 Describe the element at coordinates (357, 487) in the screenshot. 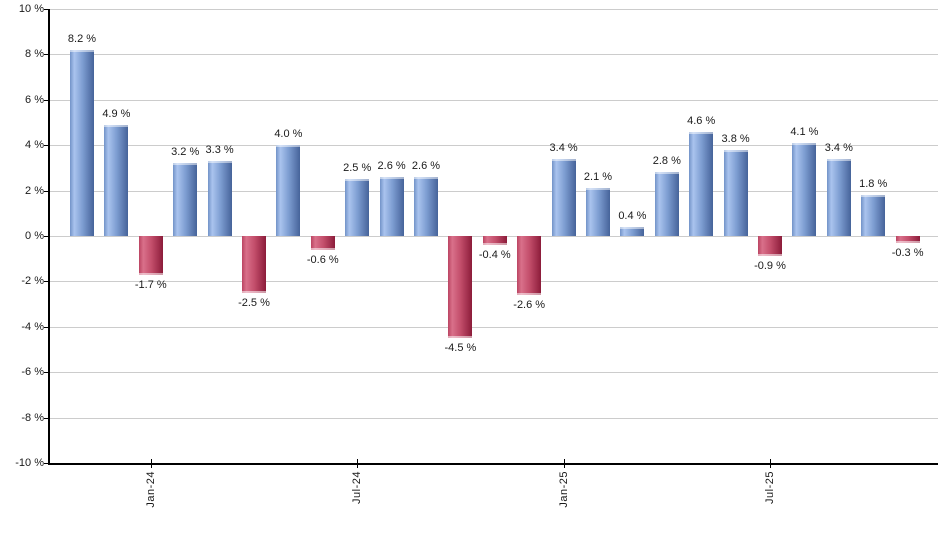

I see `x-axis-tick-label-text: Jul-24` at that location.